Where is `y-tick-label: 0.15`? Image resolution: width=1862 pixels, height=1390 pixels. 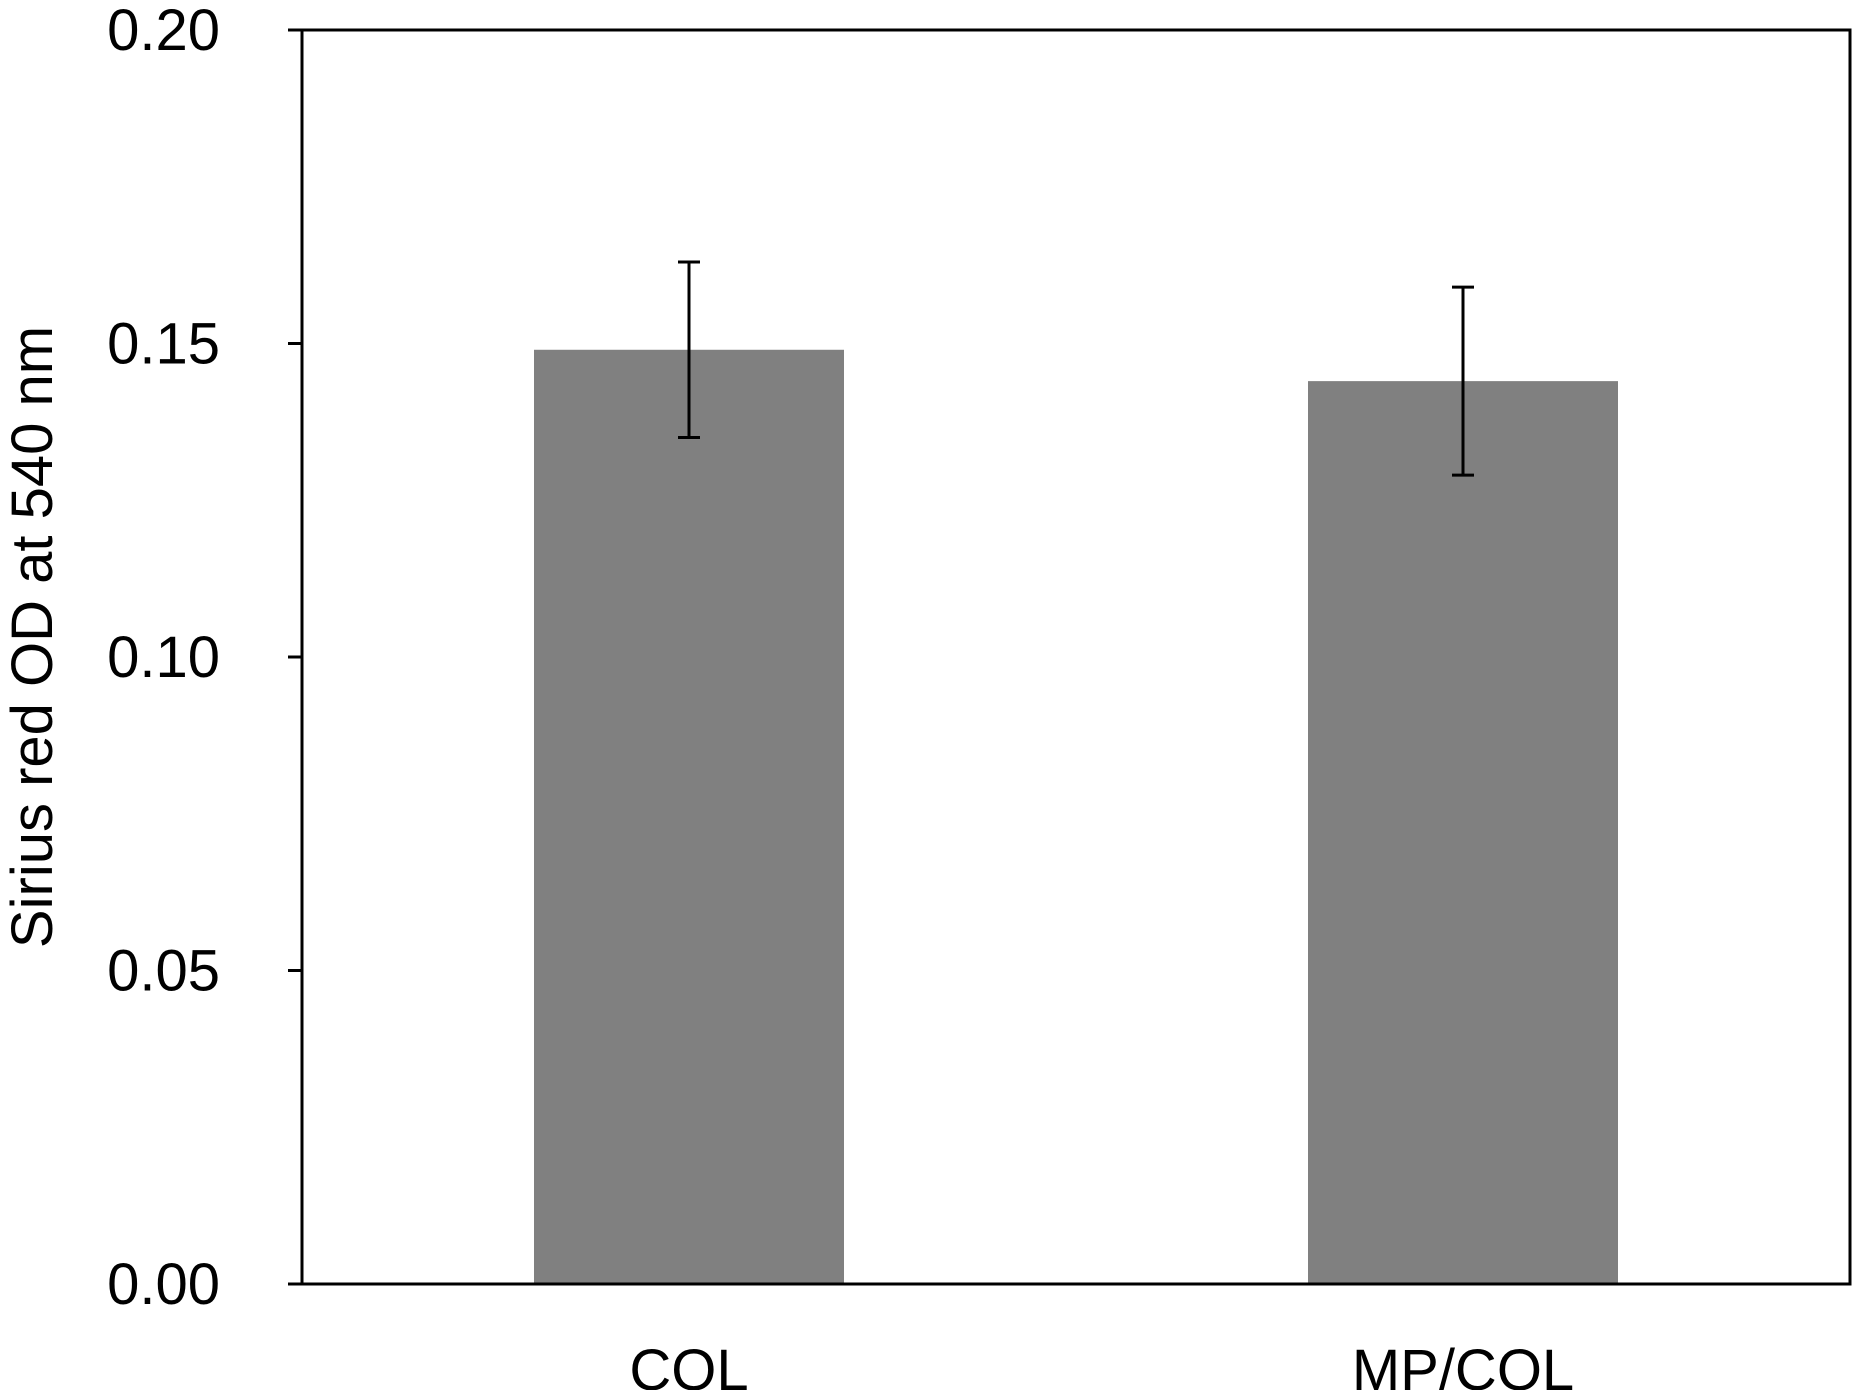
y-tick-label: 0.15 is located at coordinates (163, 344).